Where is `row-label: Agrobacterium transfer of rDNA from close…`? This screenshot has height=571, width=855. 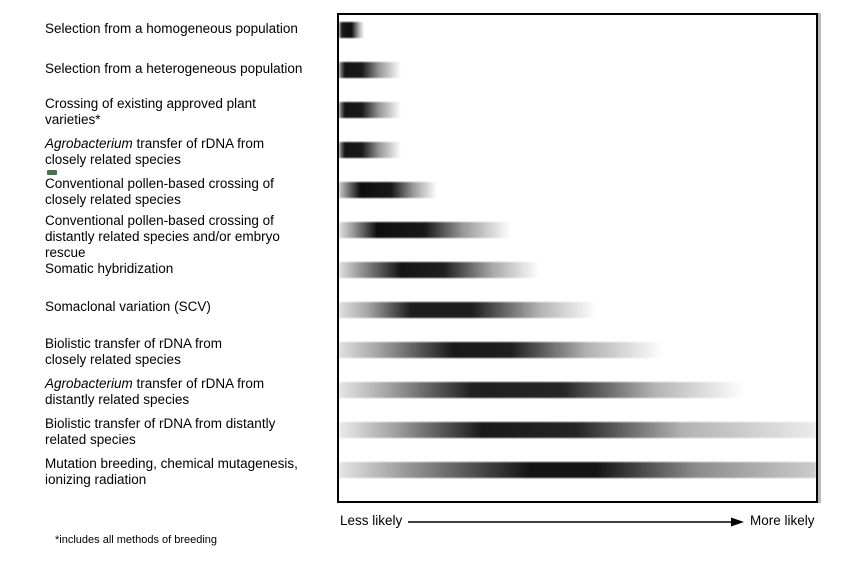 row-label: Agrobacterium transfer of rDNA from close… is located at coordinates (155, 151).